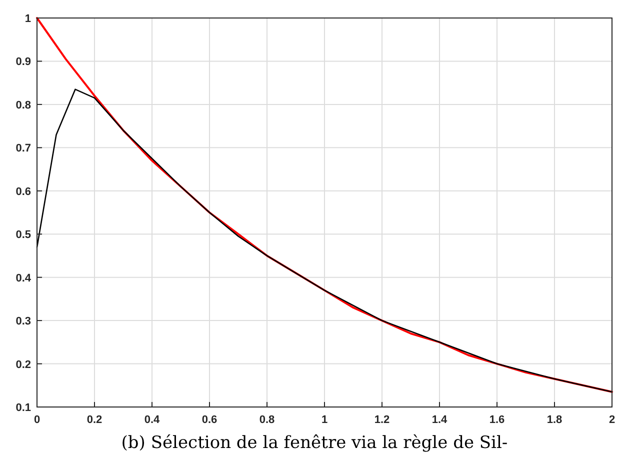 The height and width of the screenshot is (469, 618). What do you see at coordinates (37, 420) in the screenshot?
I see `x-tick-label: 0` at bounding box center [37, 420].